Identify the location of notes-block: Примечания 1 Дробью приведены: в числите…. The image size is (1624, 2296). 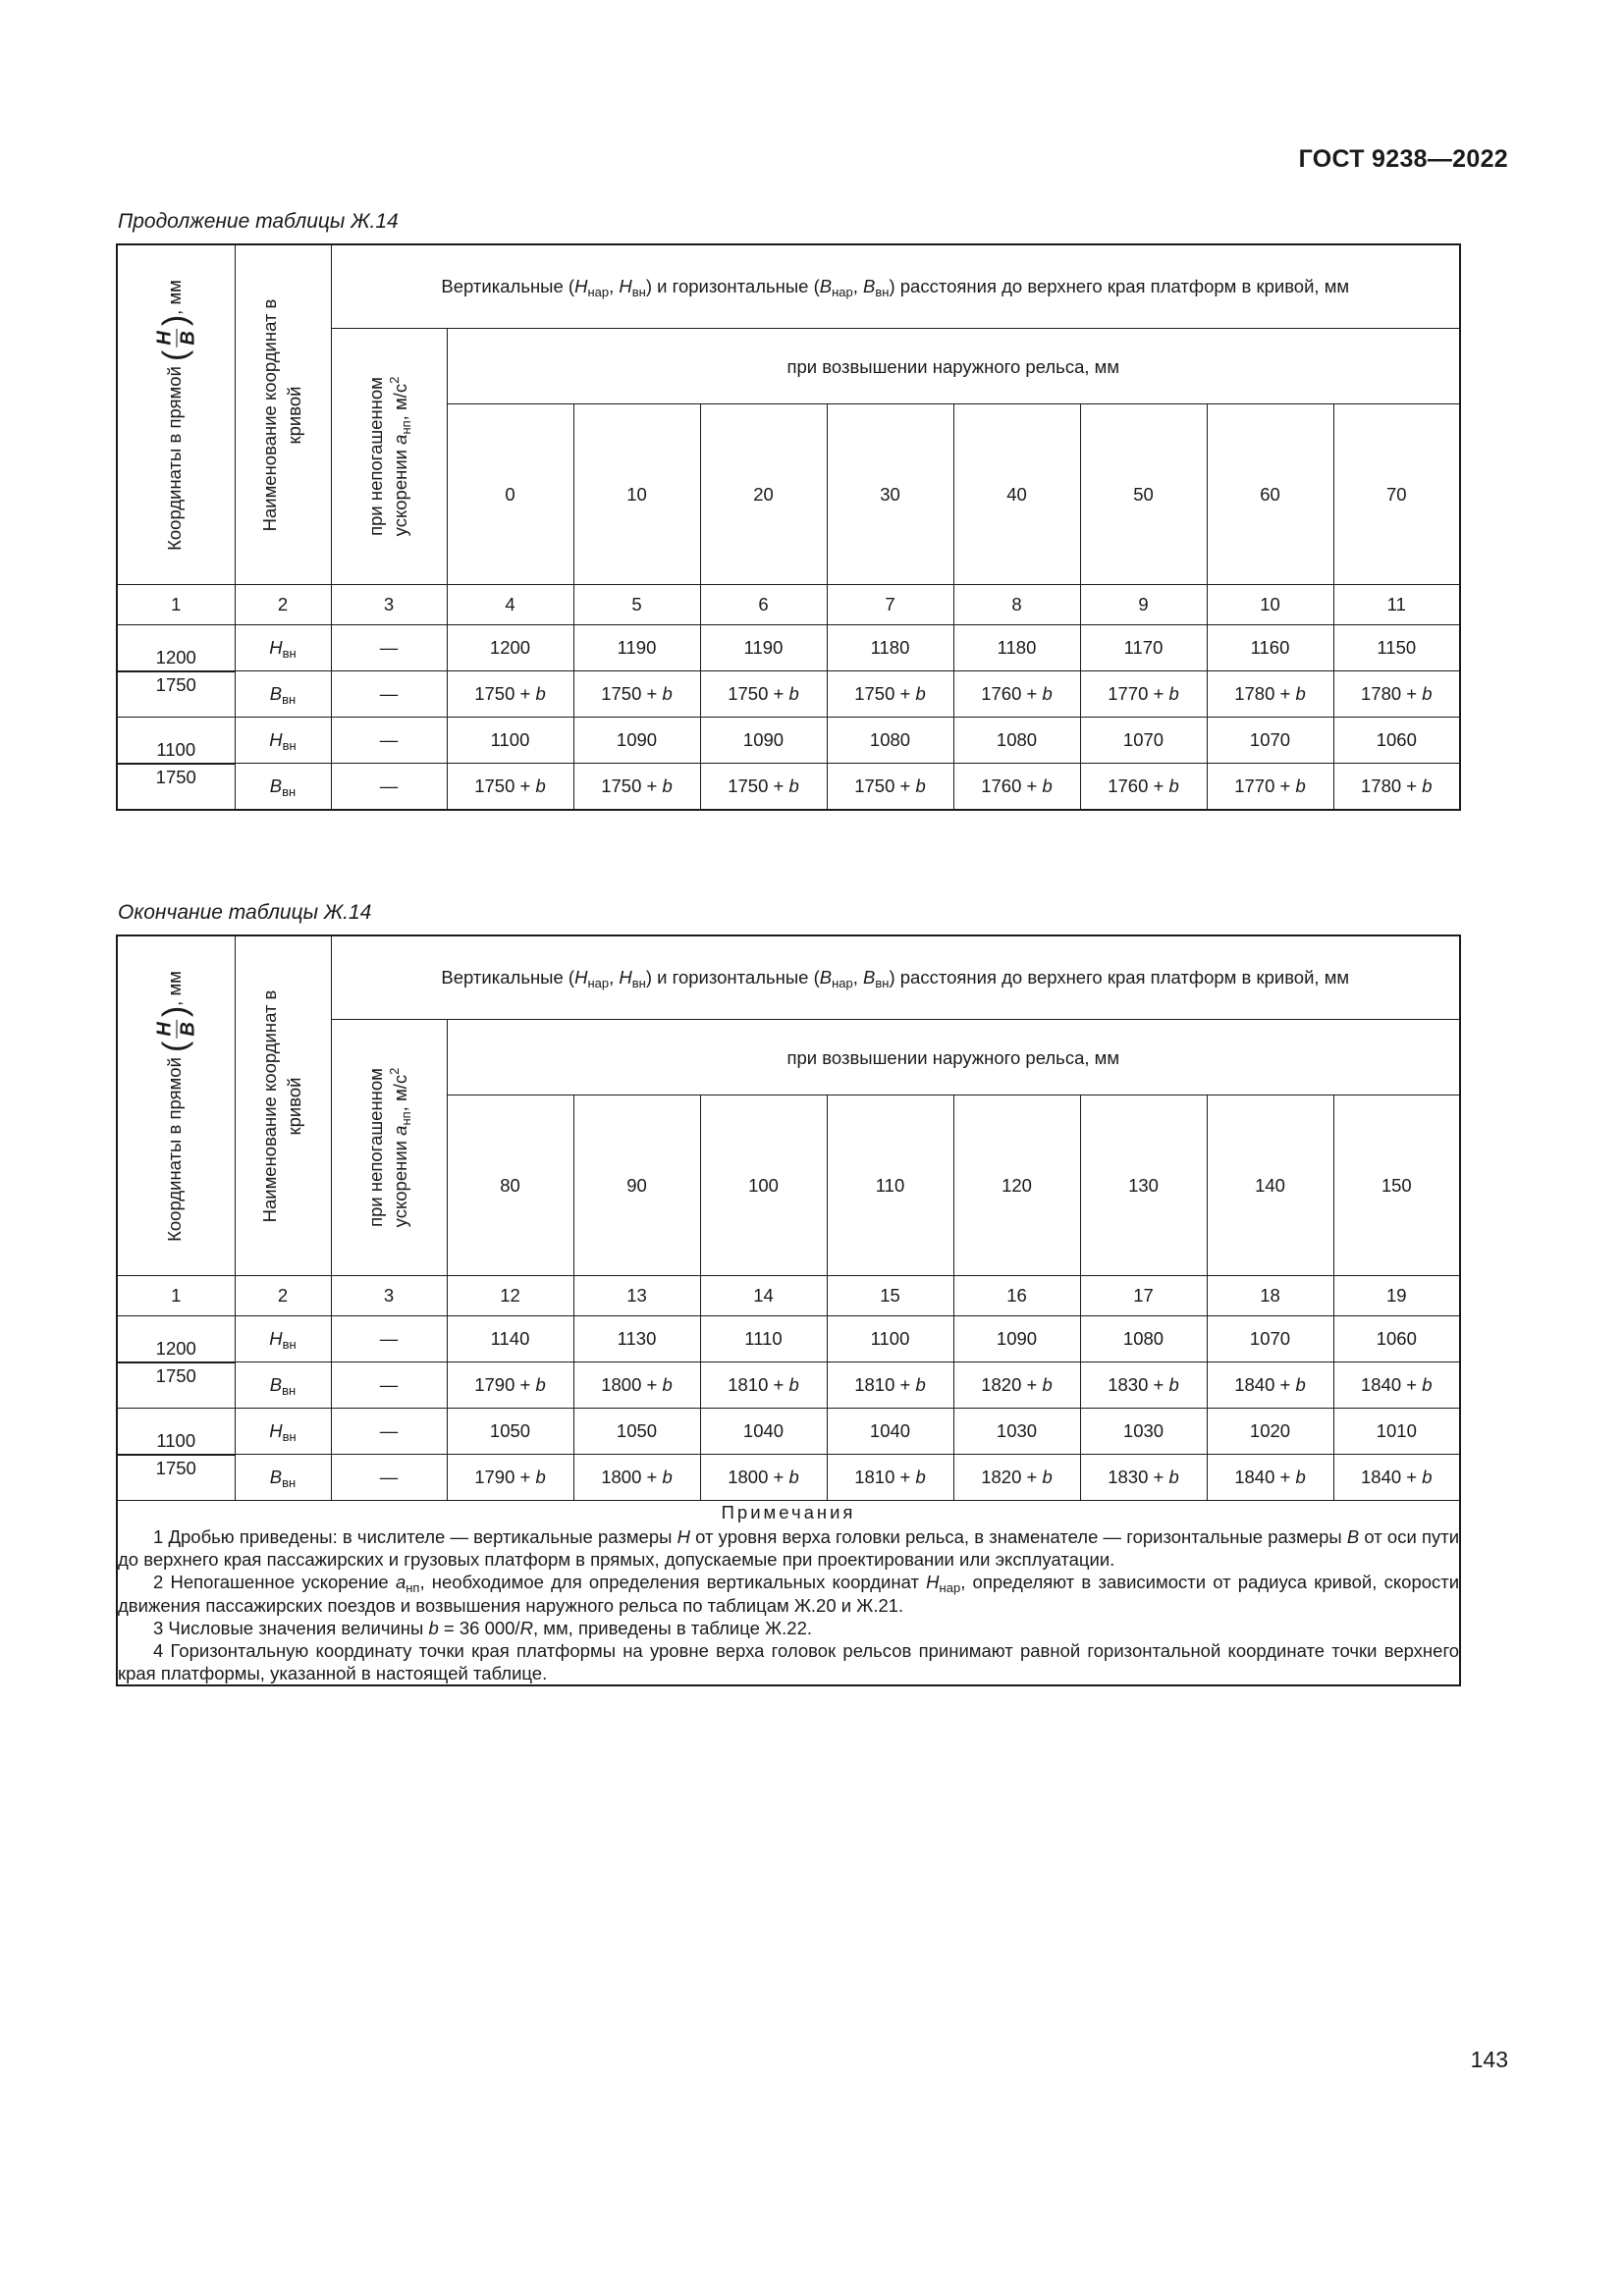
(788, 1593).